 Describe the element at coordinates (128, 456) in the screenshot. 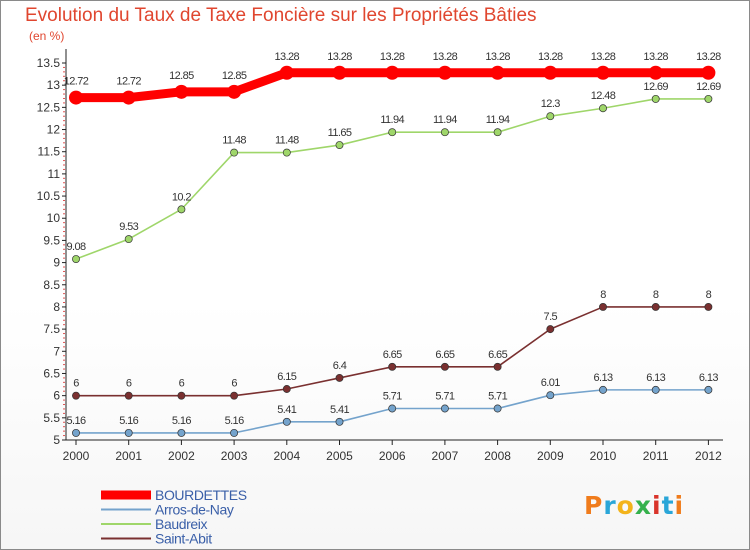

I see `x-tick-label: 2001` at that location.